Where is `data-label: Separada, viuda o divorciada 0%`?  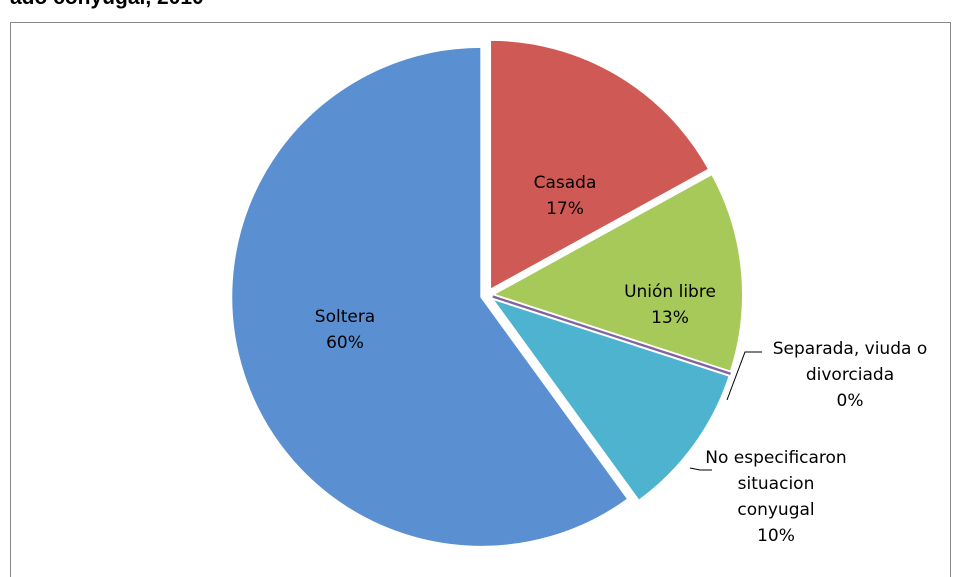 data-label: Separada, viuda o divorciada 0% is located at coordinates (850, 375).